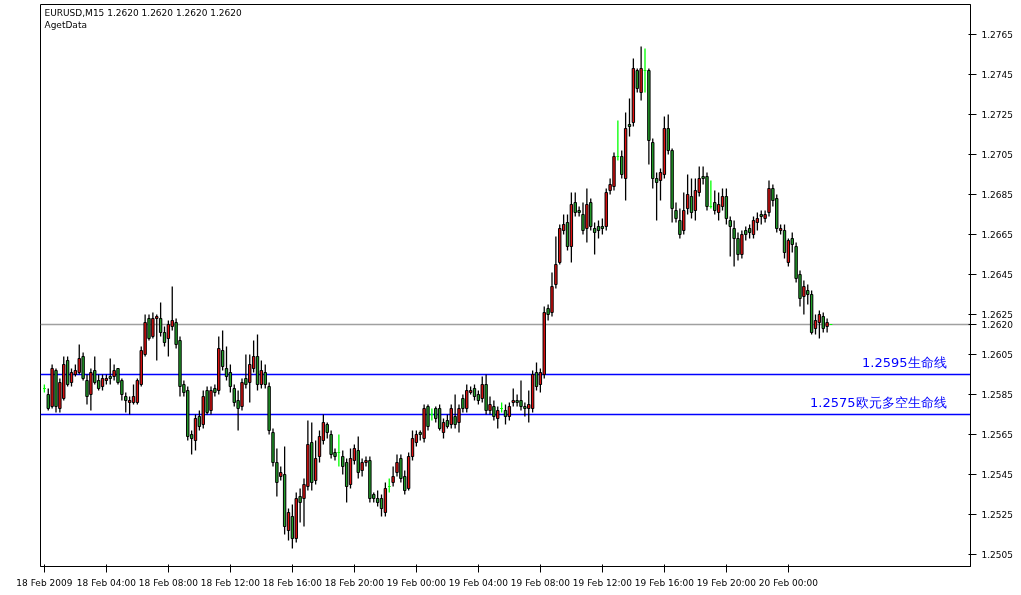 This screenshot has height=595, width=1021. Describe the element at coordinates (65, 24) in the screenshot. I see `annotation: AgetData` at that location.